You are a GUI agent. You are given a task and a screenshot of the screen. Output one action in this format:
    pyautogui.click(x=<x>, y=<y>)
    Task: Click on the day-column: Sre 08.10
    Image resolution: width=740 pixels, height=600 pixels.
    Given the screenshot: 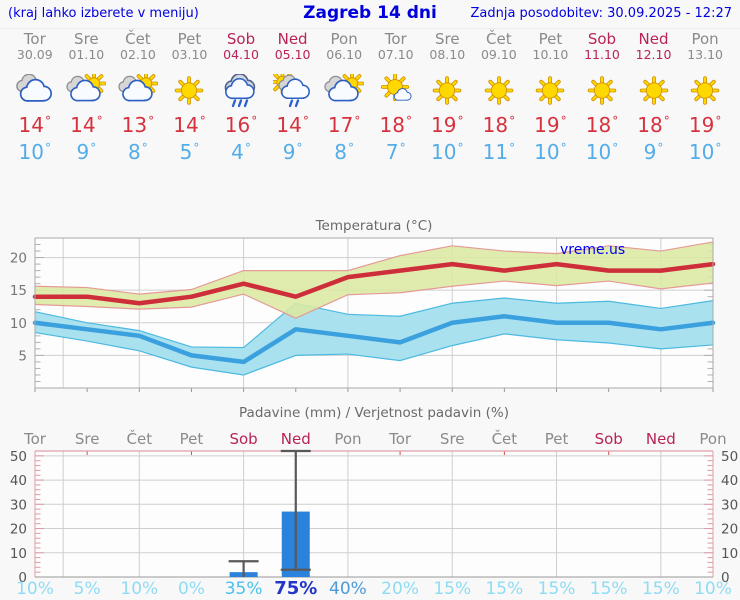 What is the action you would take?
    pyautogui.click(x=448, y=46)
    